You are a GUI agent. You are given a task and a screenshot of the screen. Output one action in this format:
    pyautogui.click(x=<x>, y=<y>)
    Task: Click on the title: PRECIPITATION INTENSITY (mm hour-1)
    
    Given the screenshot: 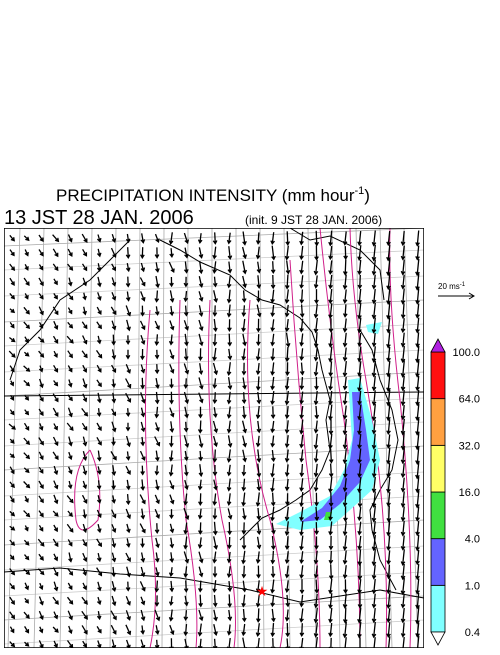 What is the action you would take?
    pyautogui.click(x=213, y=195)
    